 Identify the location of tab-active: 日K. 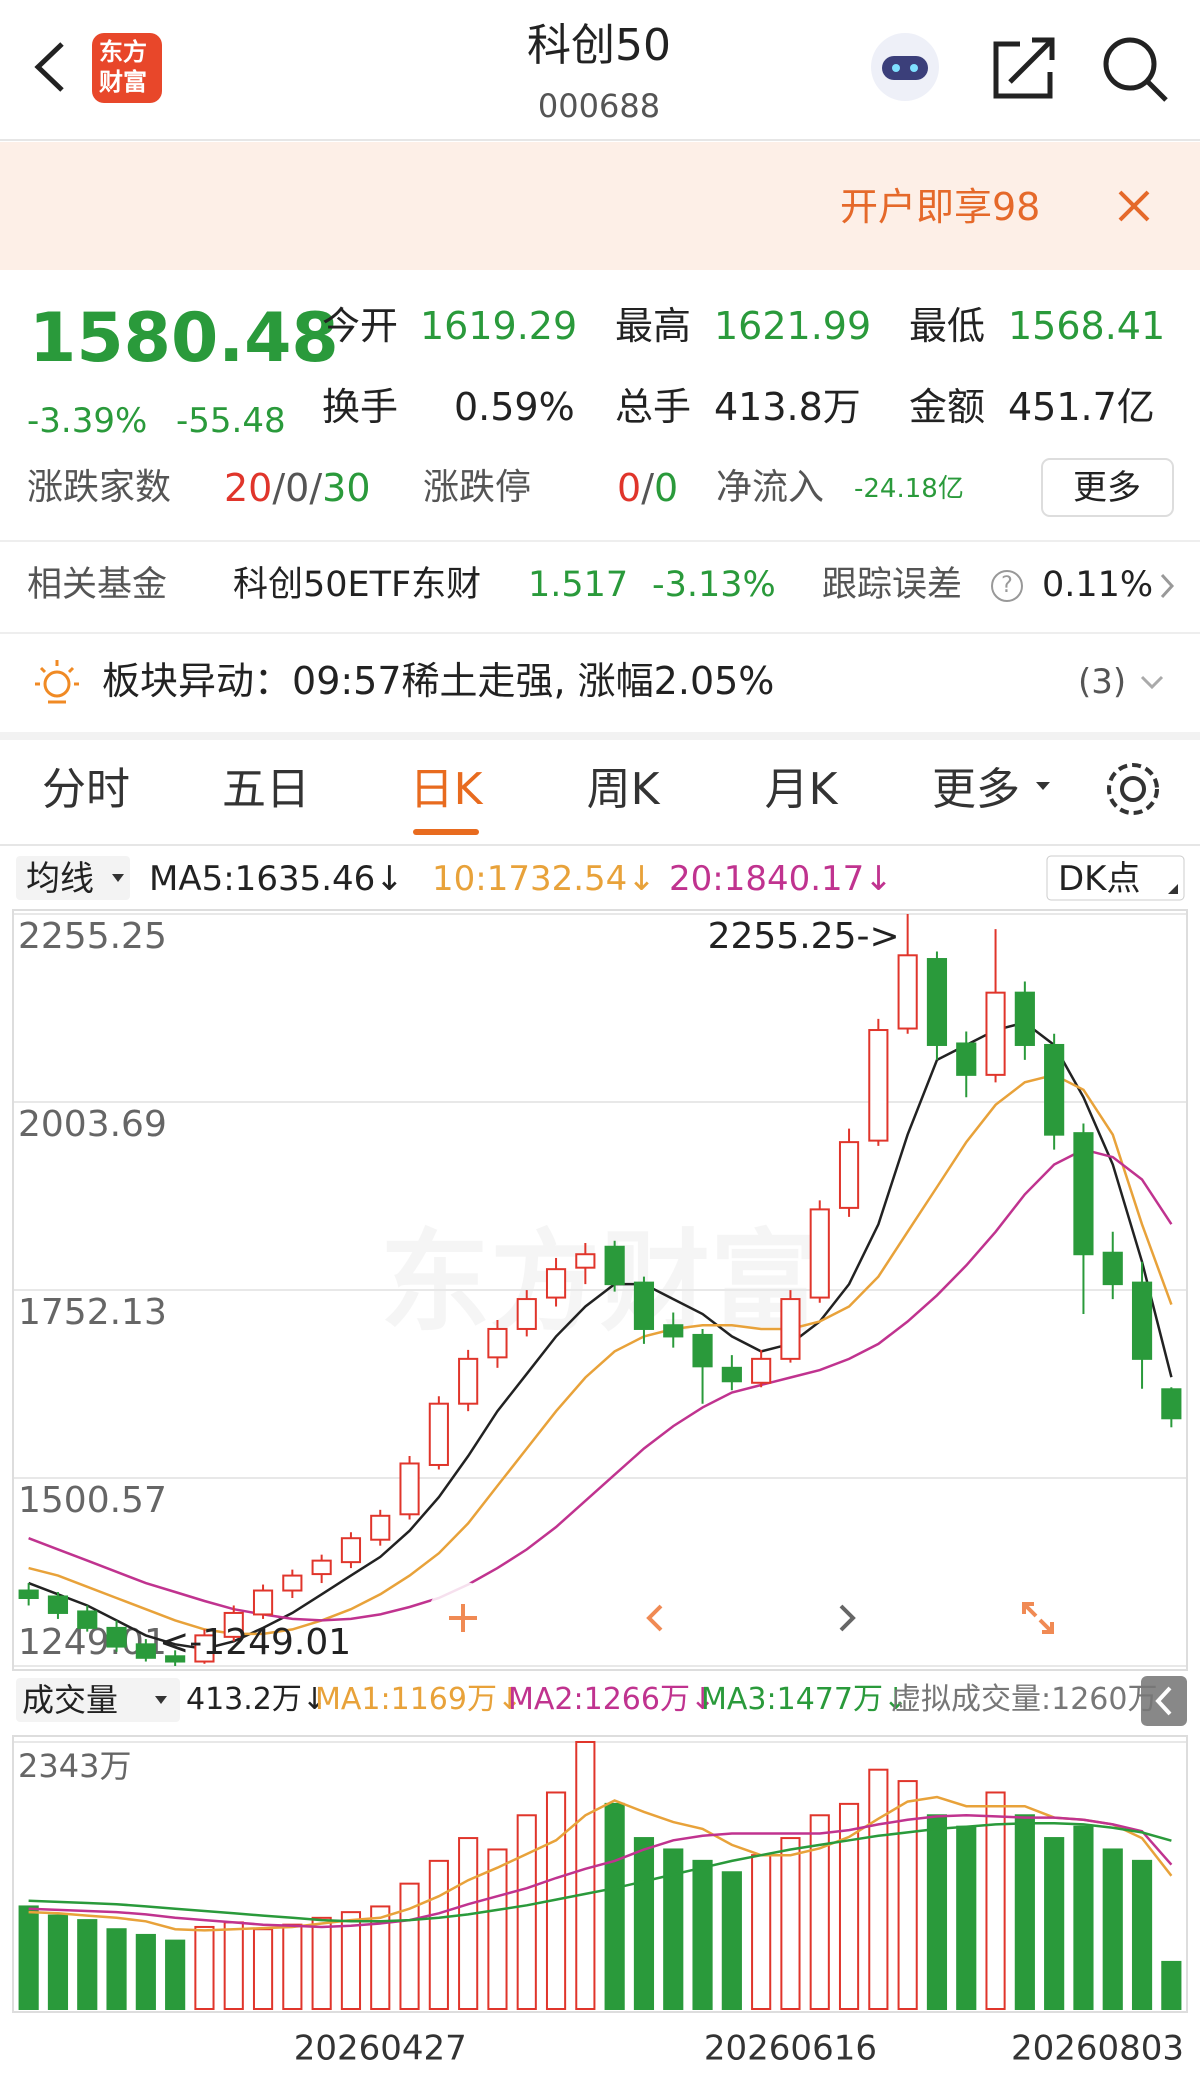
(446, 789).